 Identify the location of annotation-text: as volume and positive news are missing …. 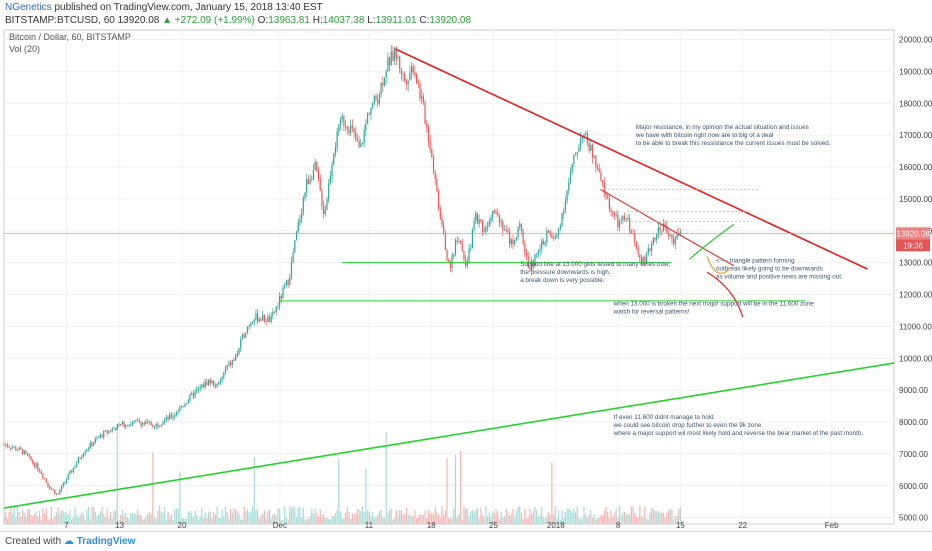
(779, 277).